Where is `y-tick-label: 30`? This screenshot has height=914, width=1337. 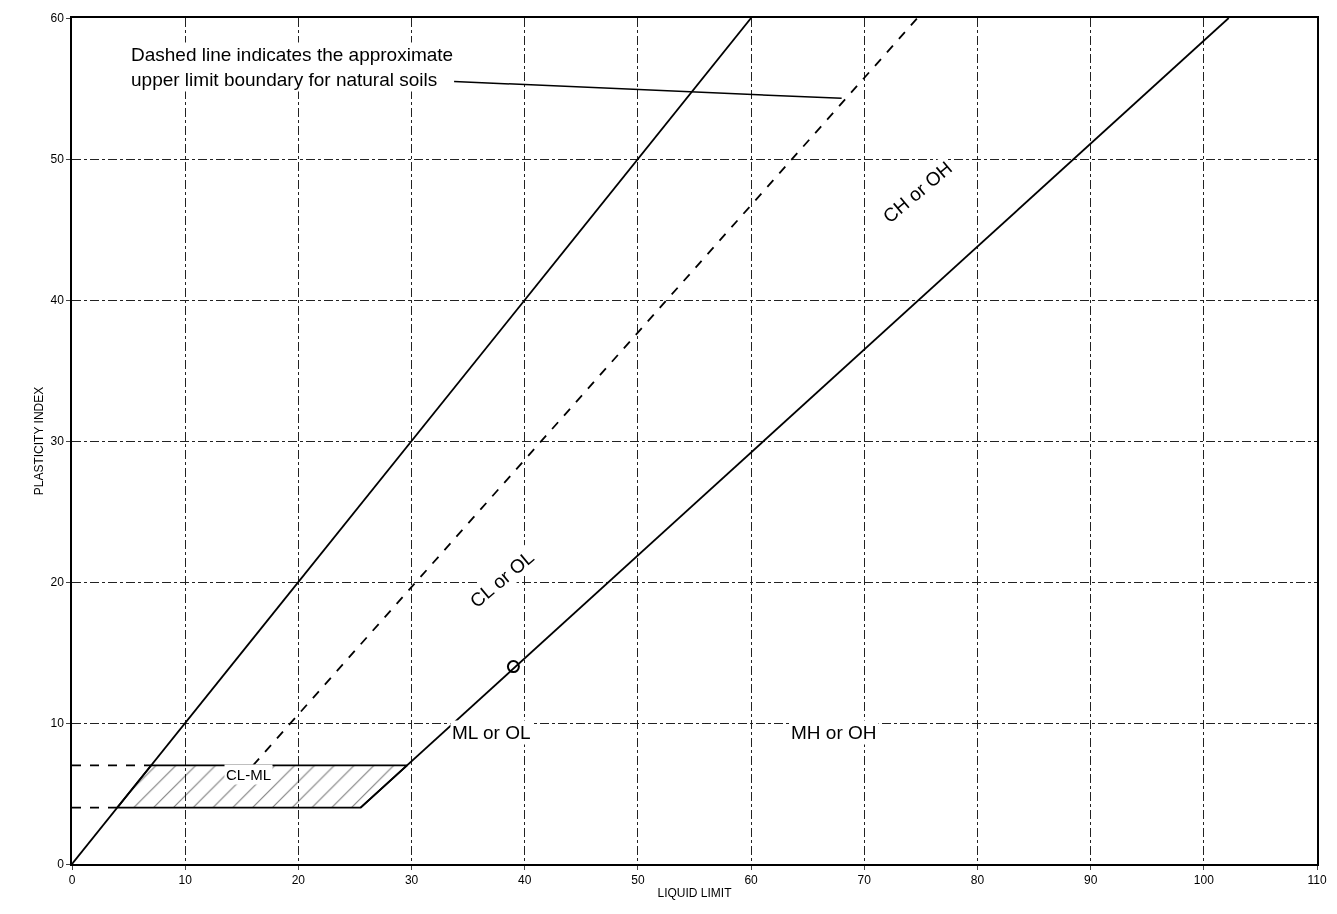 y-tick-label: 30 is located at coordinates (57, 441).